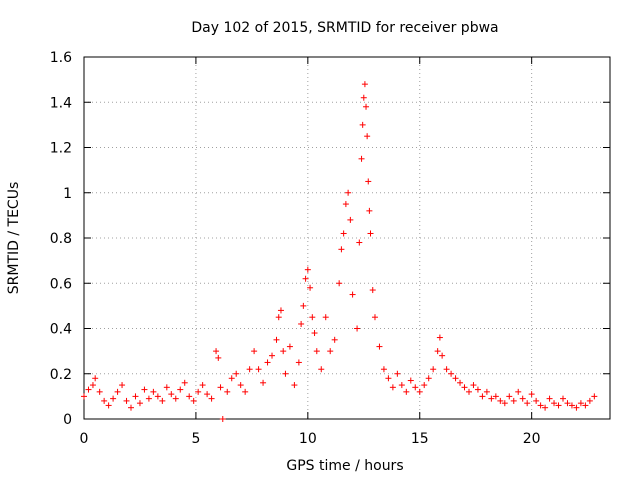 This screenshot has height=480, width=640. I want to click on x-axis-label: GPS time / hours, so click(344, 466).